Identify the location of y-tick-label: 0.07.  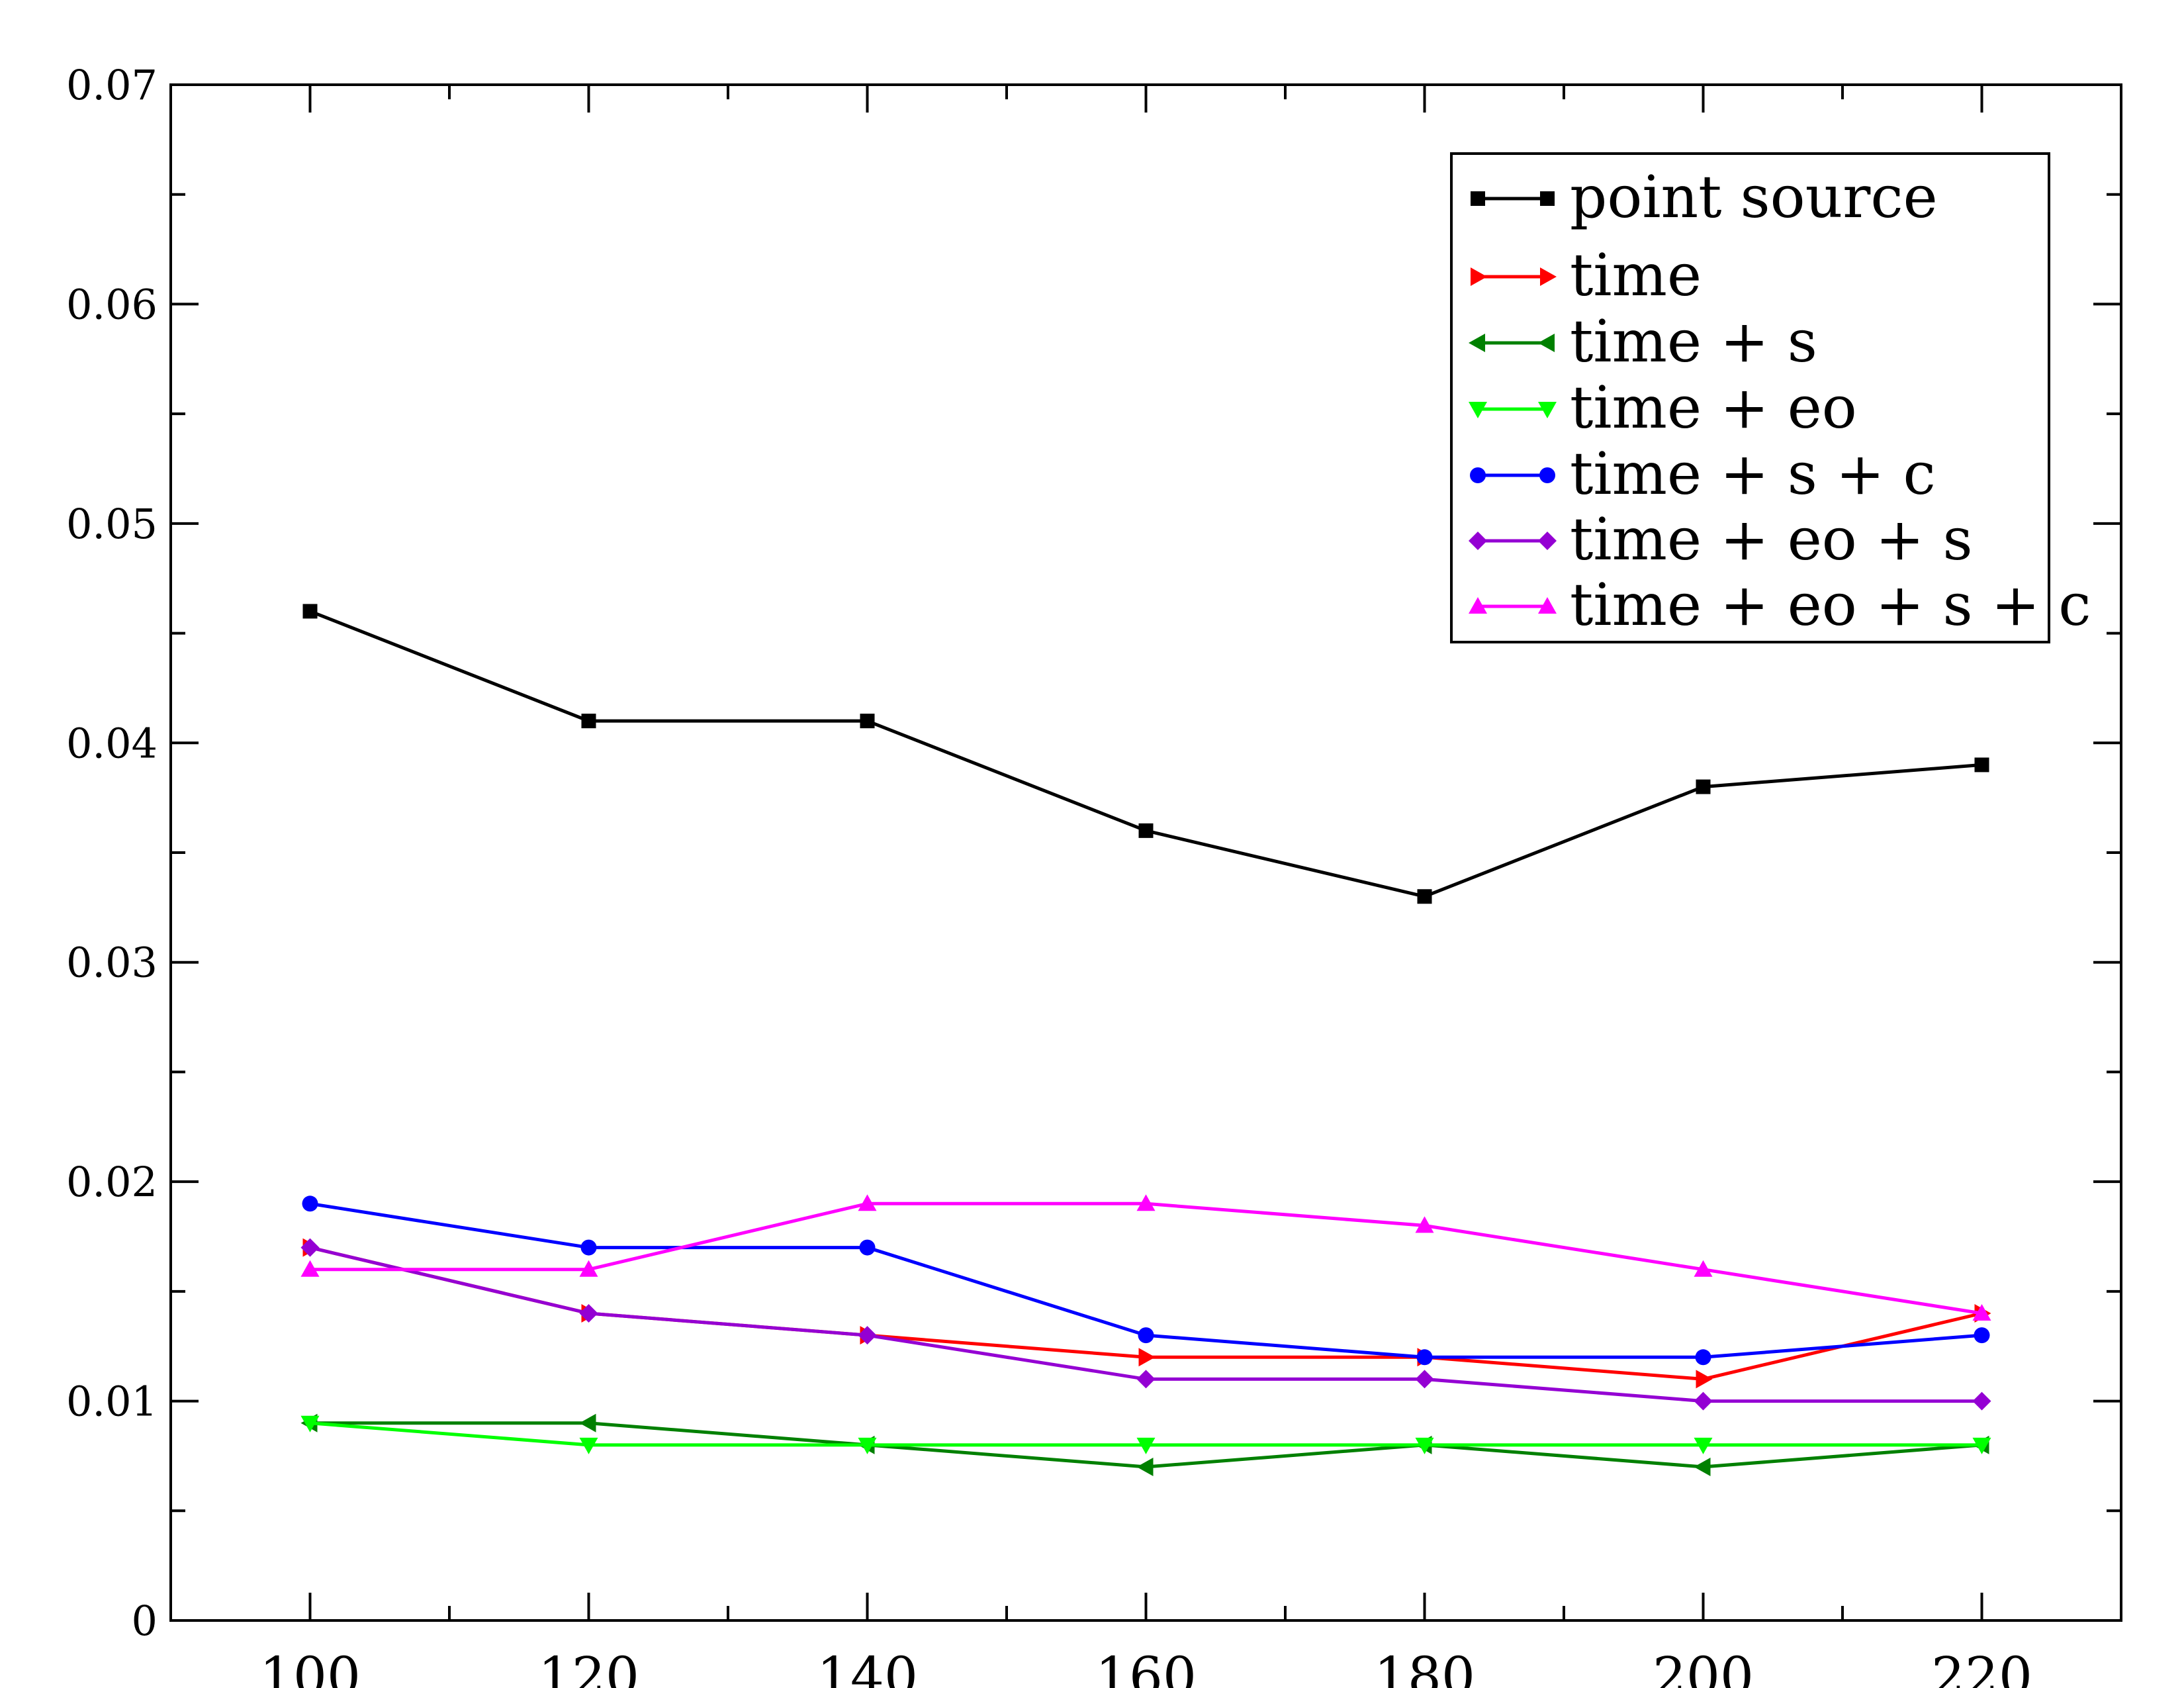
(112, 85).